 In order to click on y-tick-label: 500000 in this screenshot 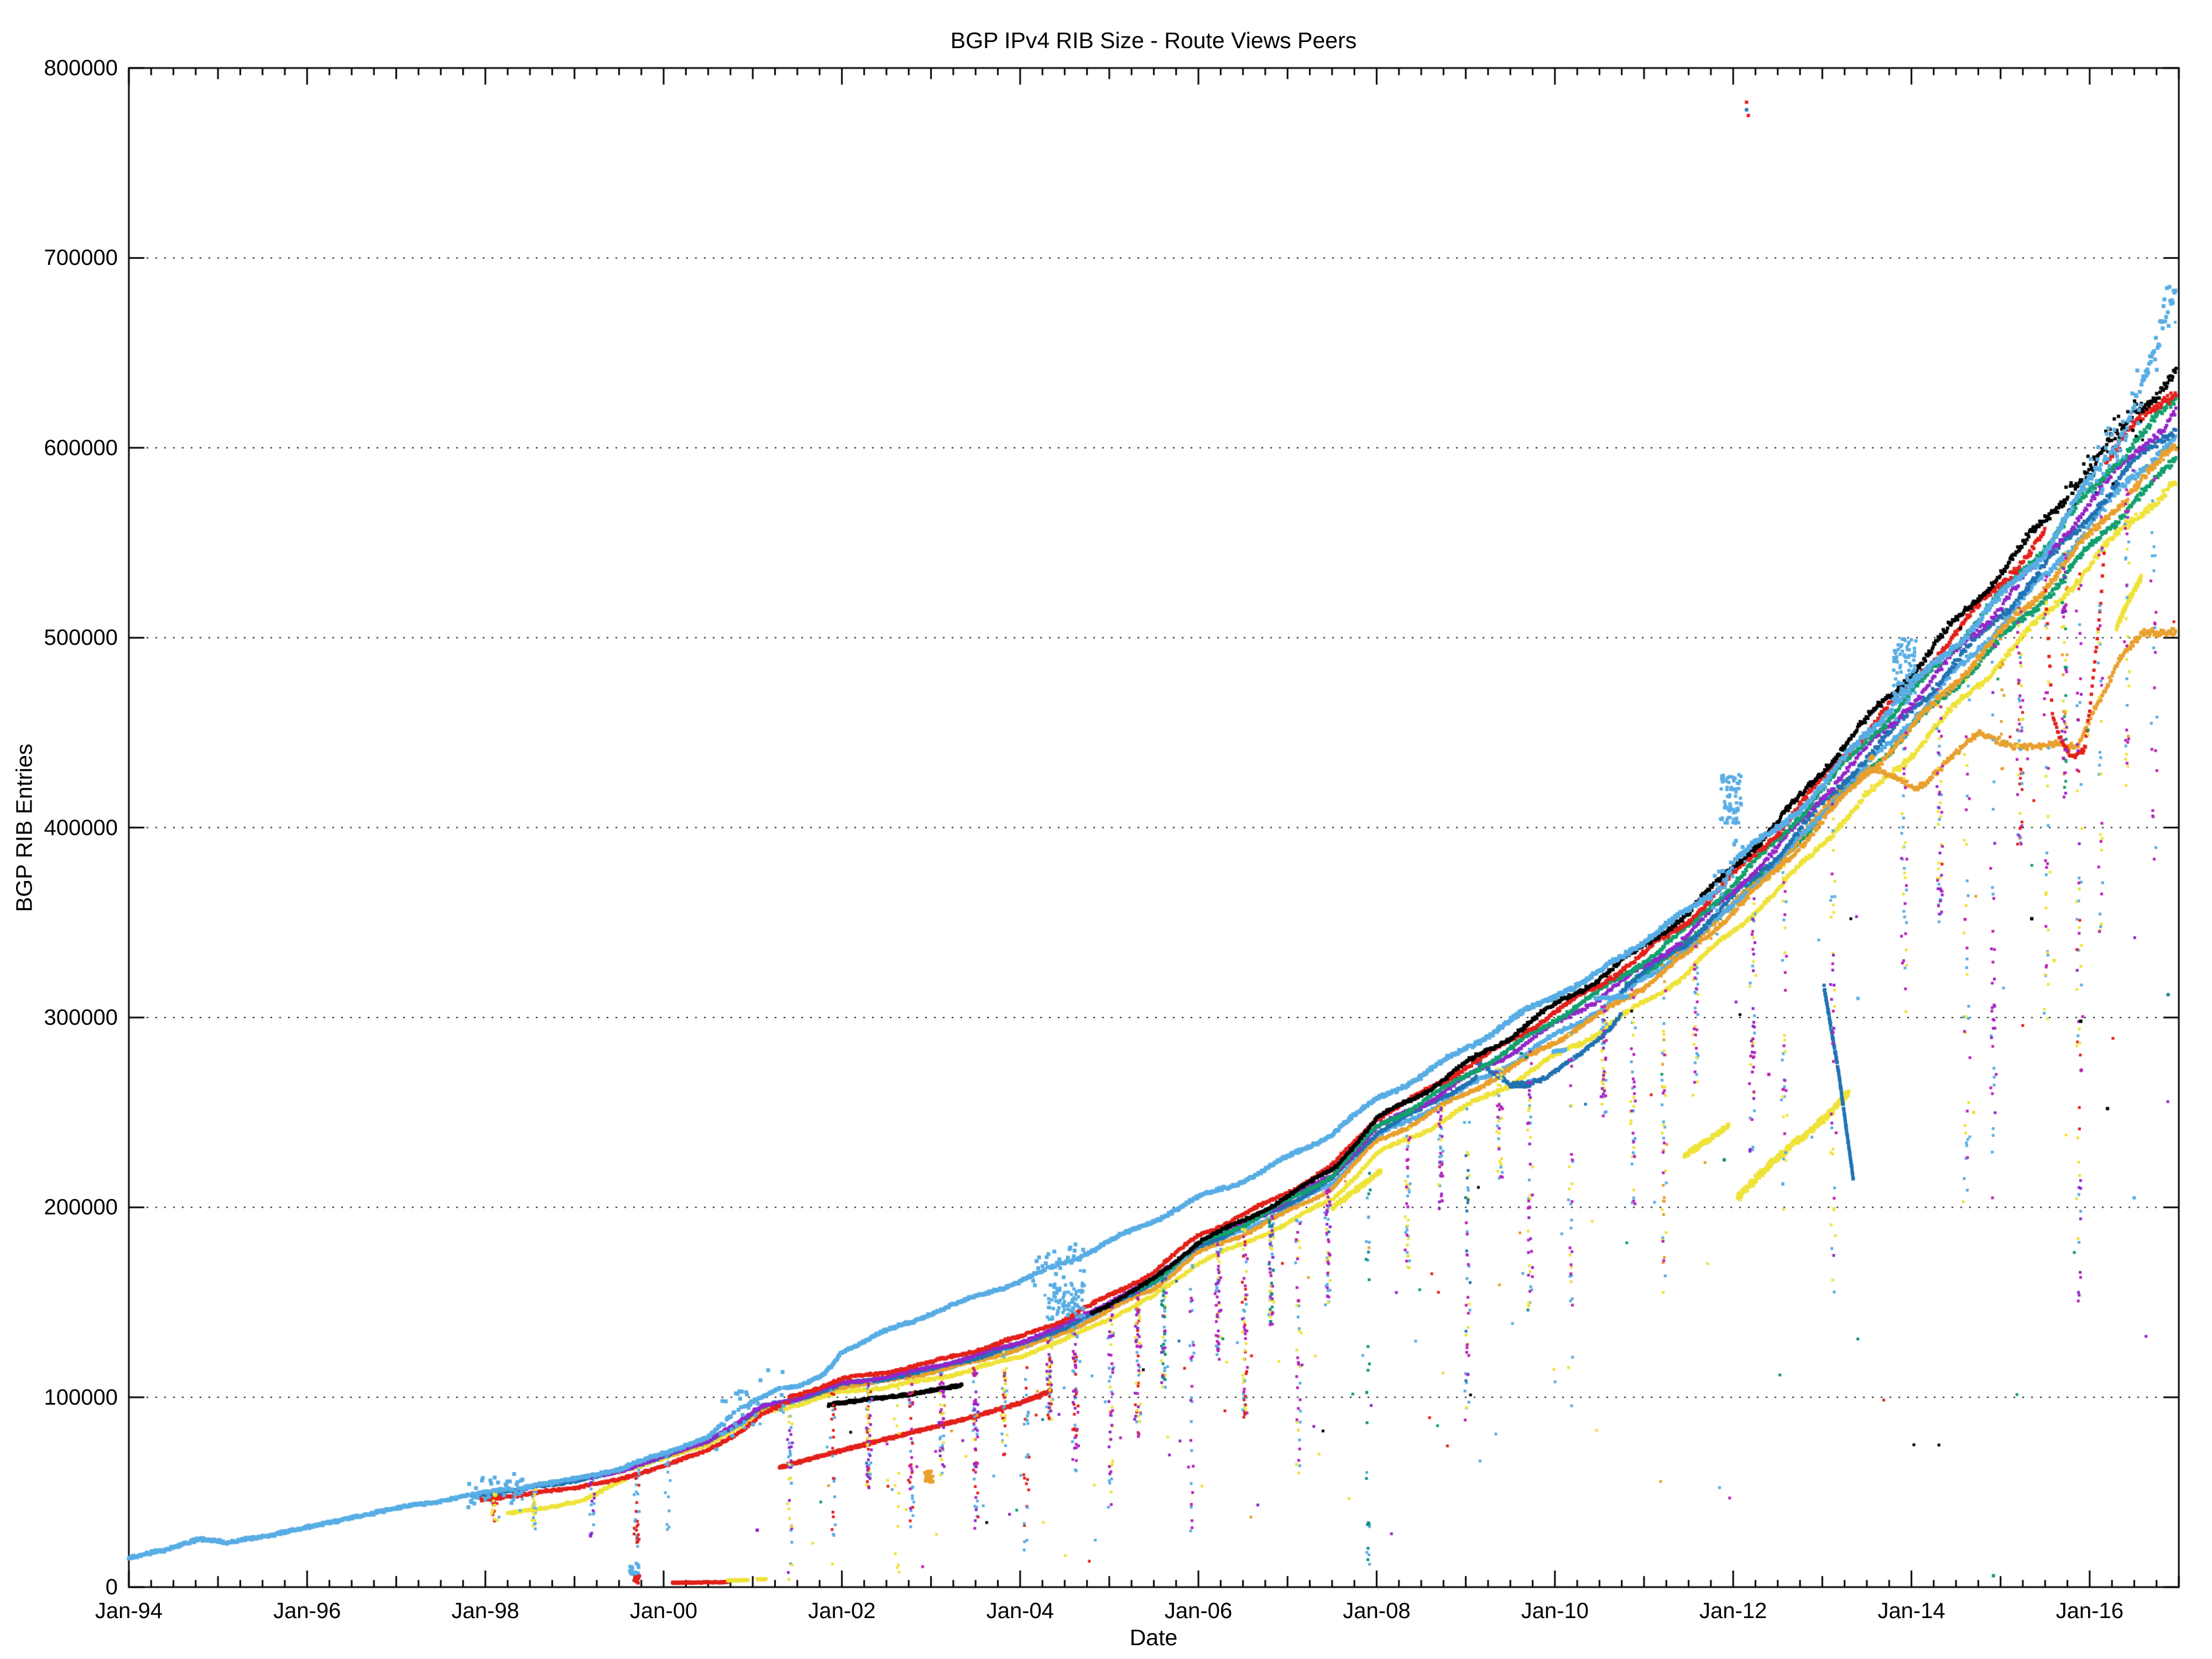, I will do `click(81, 638)`.